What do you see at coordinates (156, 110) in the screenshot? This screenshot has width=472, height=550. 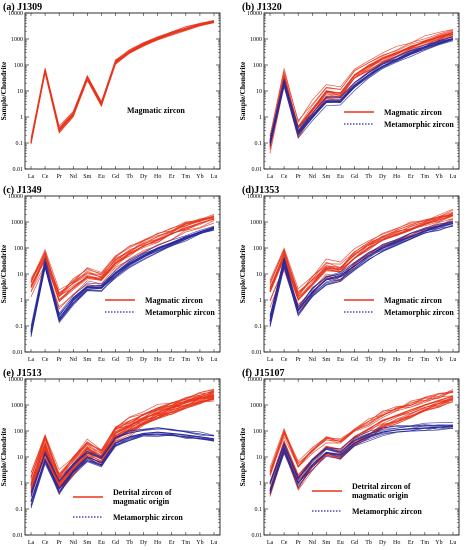 I see `legend: Magmatic zircon` at bounding box center [156, 110].